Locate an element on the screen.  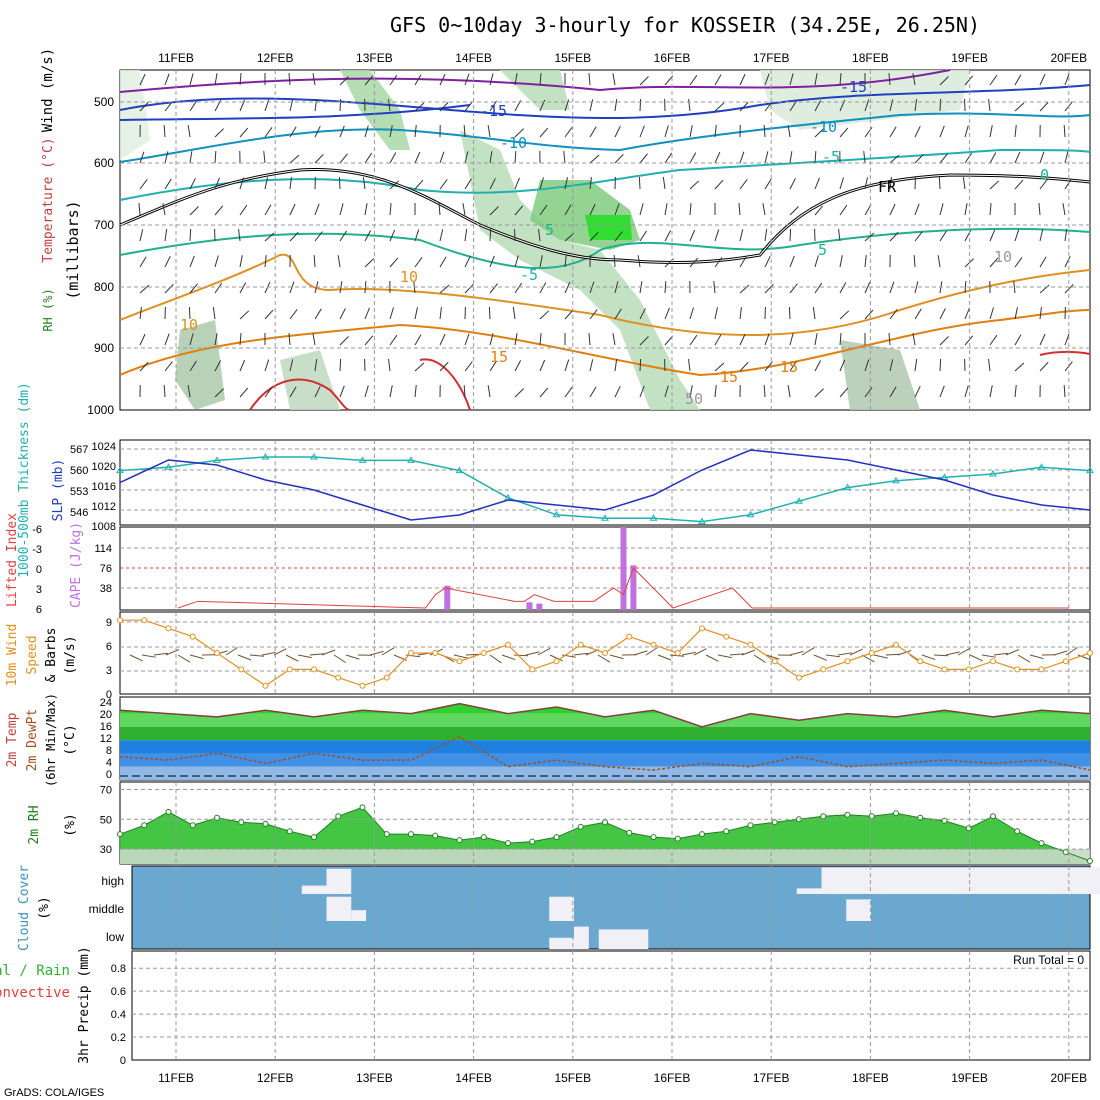
rh-shade is located at coordinates (135, 115).